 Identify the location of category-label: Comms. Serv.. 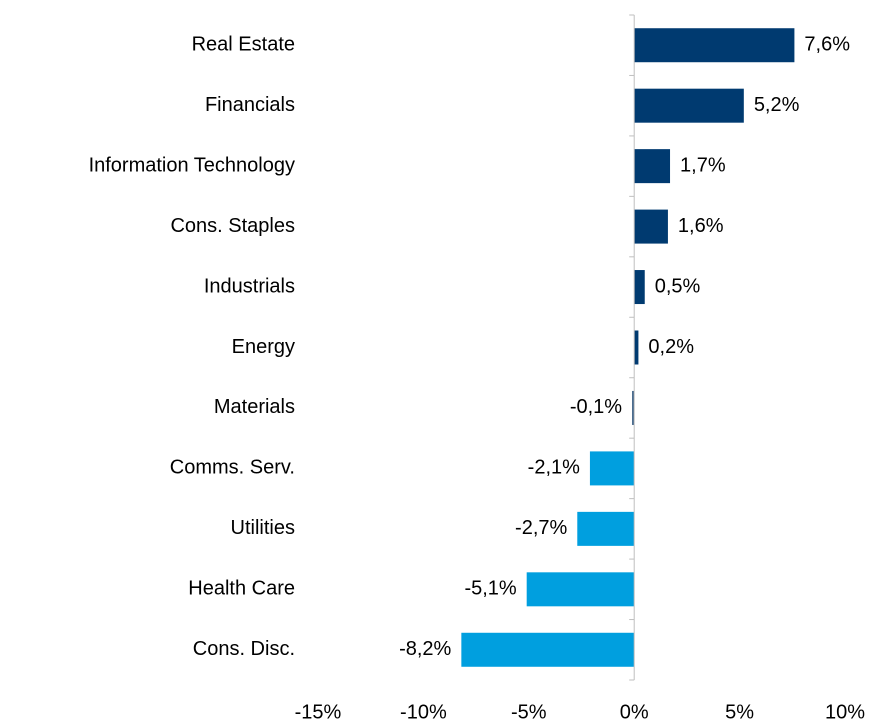
(232, 468).